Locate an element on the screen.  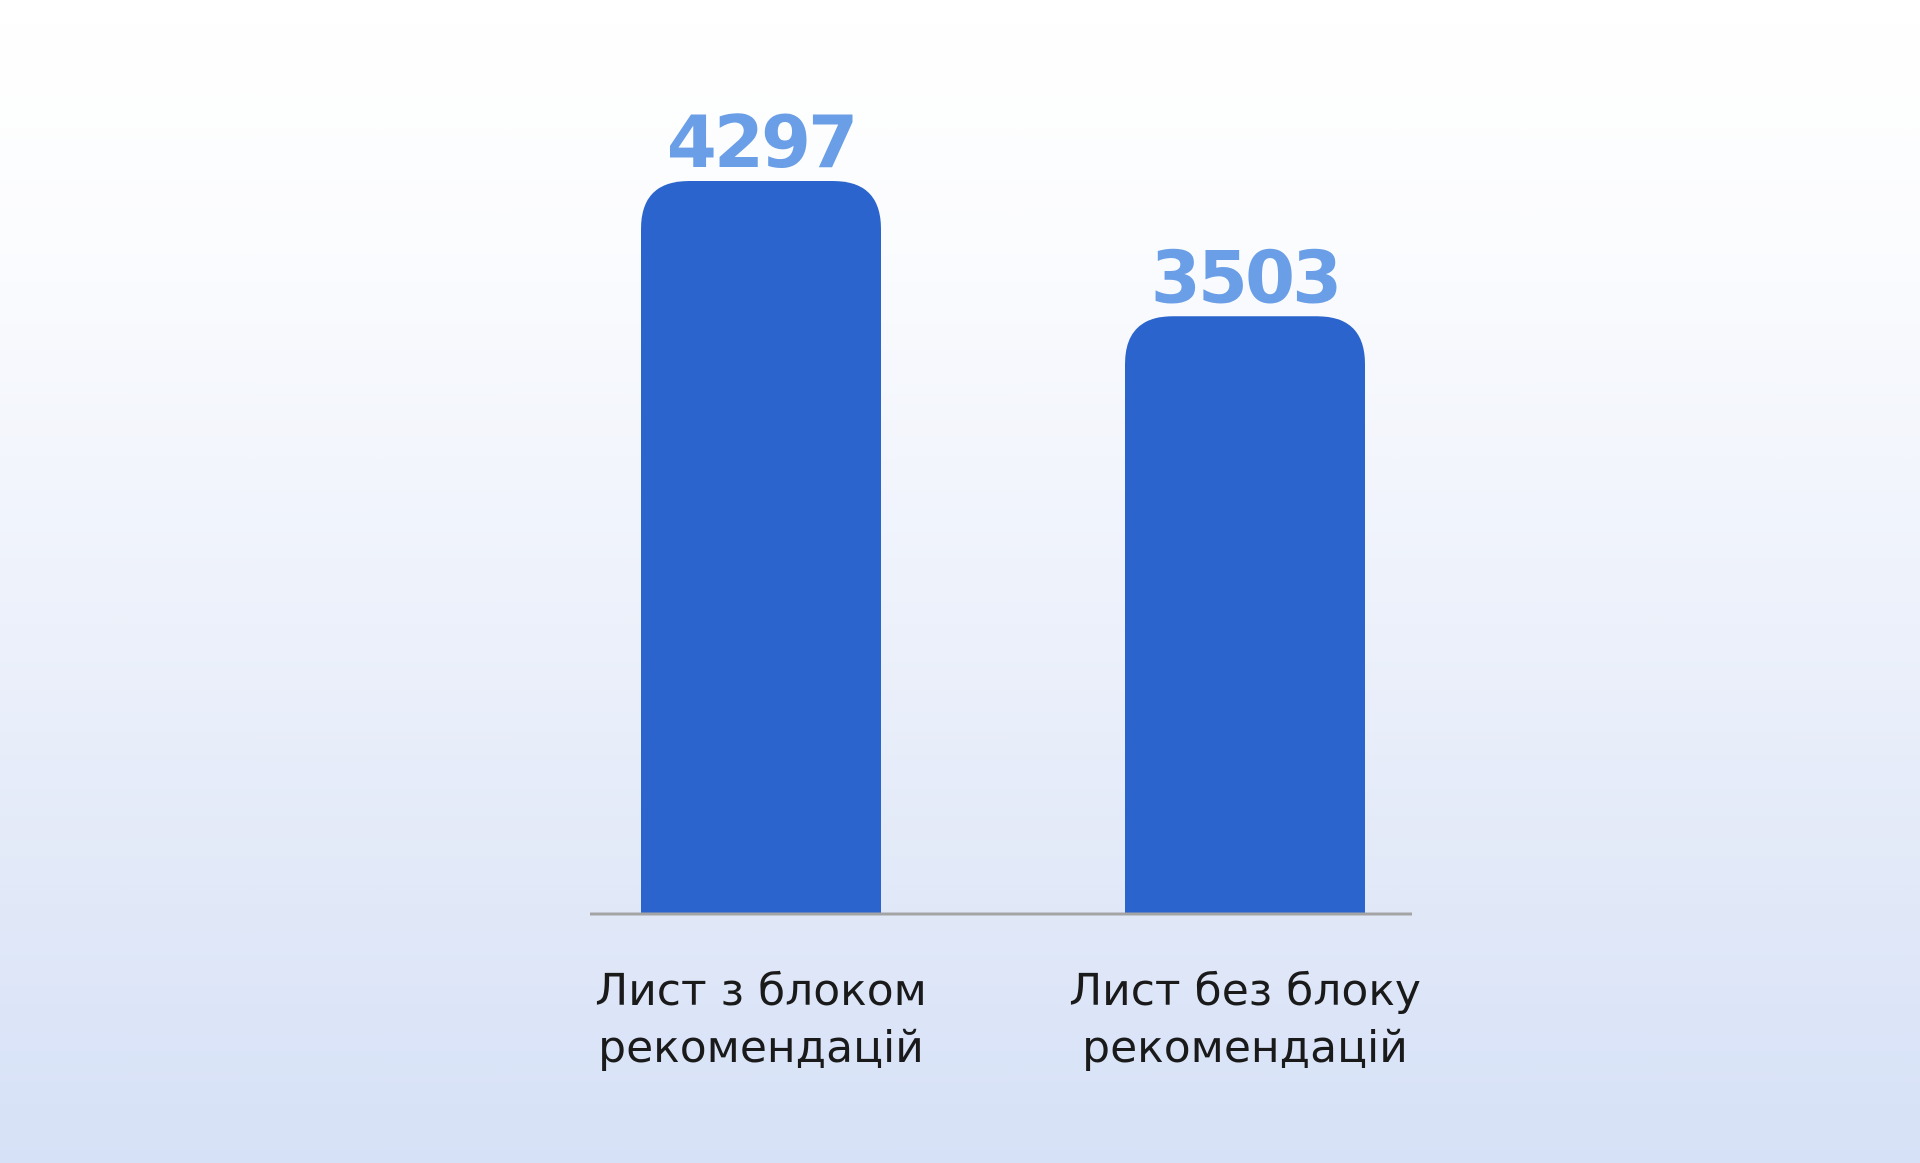
bar-value-label-2: 3503 is located at coordinates (1245, 277).